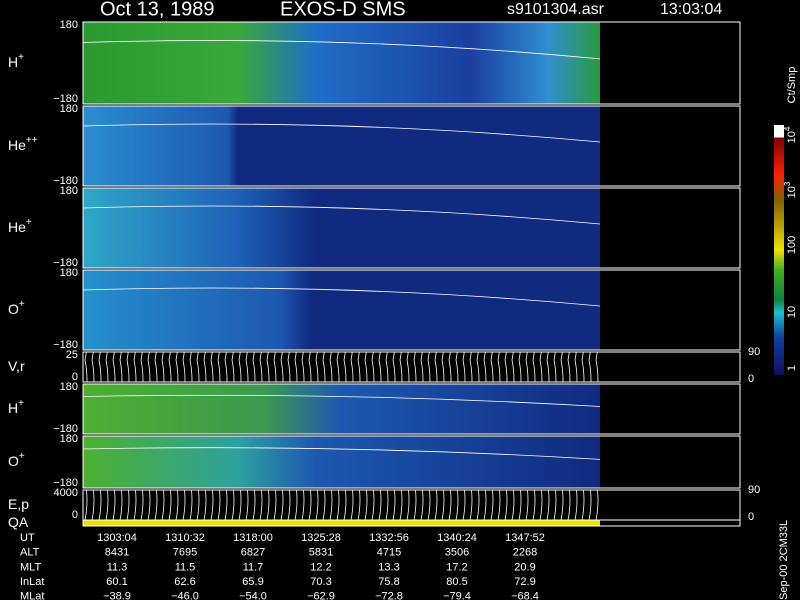  What do you see at coordinates (524, 567) in the screenshot?
I see `table-cell: 20.9` at bounding box center [524, 567].